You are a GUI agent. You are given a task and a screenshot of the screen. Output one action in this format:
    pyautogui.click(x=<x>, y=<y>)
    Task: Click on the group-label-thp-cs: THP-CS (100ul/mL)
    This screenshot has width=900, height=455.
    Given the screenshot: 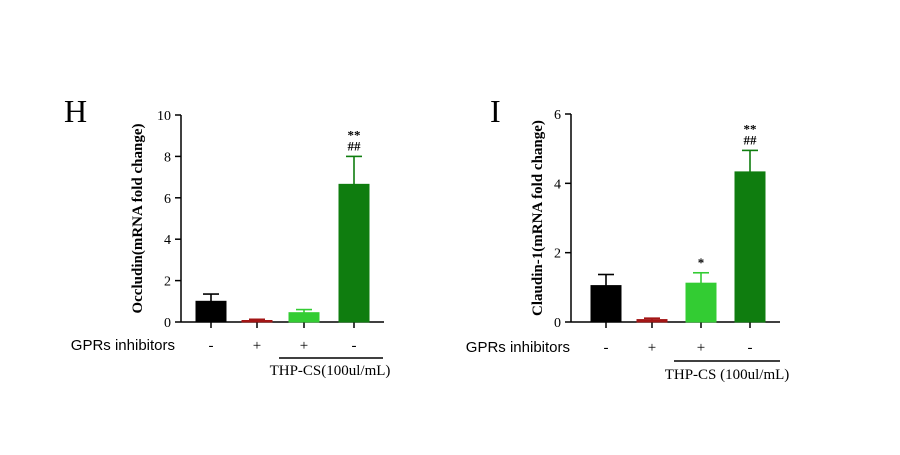 What is the action you would take?
    pyautogui.click(x=727, y=375)
    